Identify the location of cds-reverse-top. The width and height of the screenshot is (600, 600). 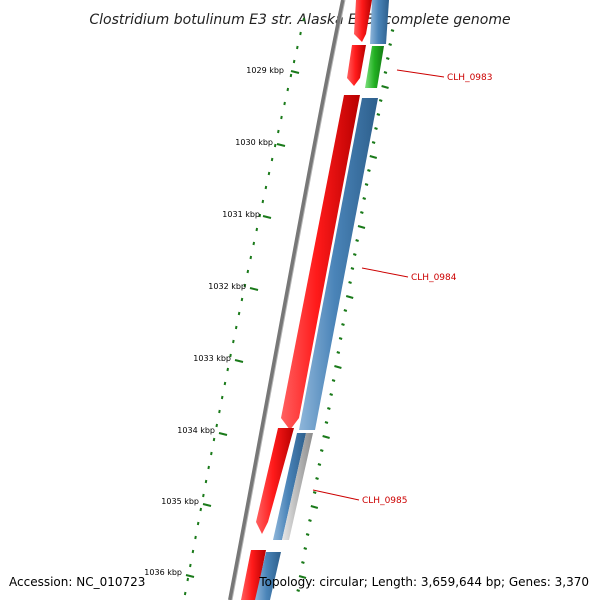
(379, 22).